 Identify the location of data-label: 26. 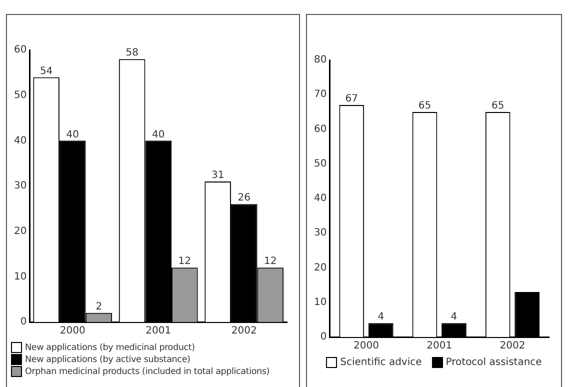
(244, 198).